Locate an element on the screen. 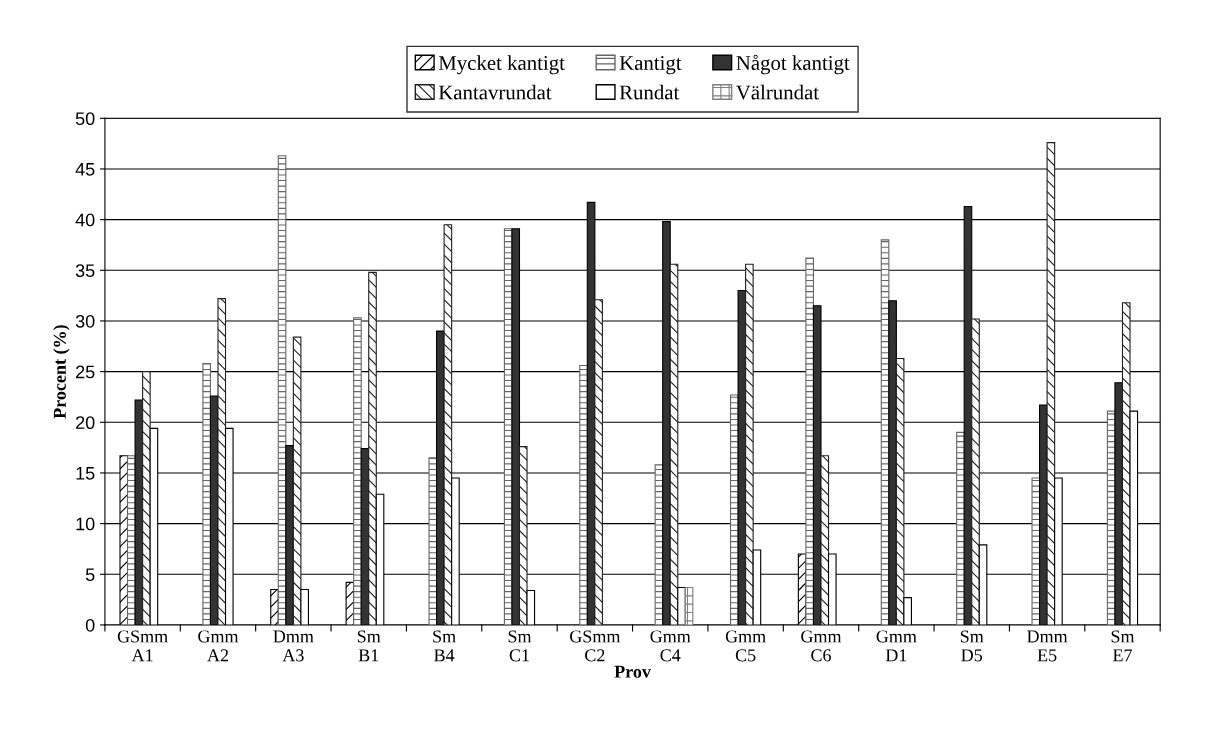 The height and width of the screenshot is (744, 1206). y-tick-label: 10 is located at coordinates (85, 524).